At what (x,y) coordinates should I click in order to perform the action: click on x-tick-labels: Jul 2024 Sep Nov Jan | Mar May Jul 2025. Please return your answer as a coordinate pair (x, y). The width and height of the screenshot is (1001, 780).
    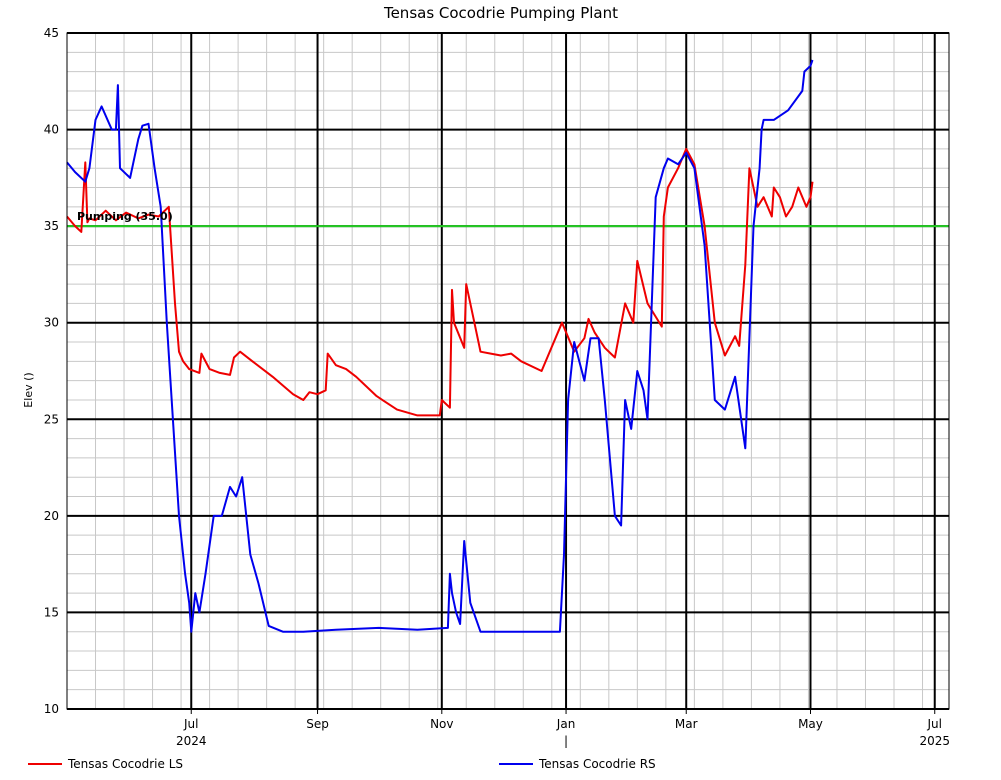
    Looking at the image, I should click on (563, 728).